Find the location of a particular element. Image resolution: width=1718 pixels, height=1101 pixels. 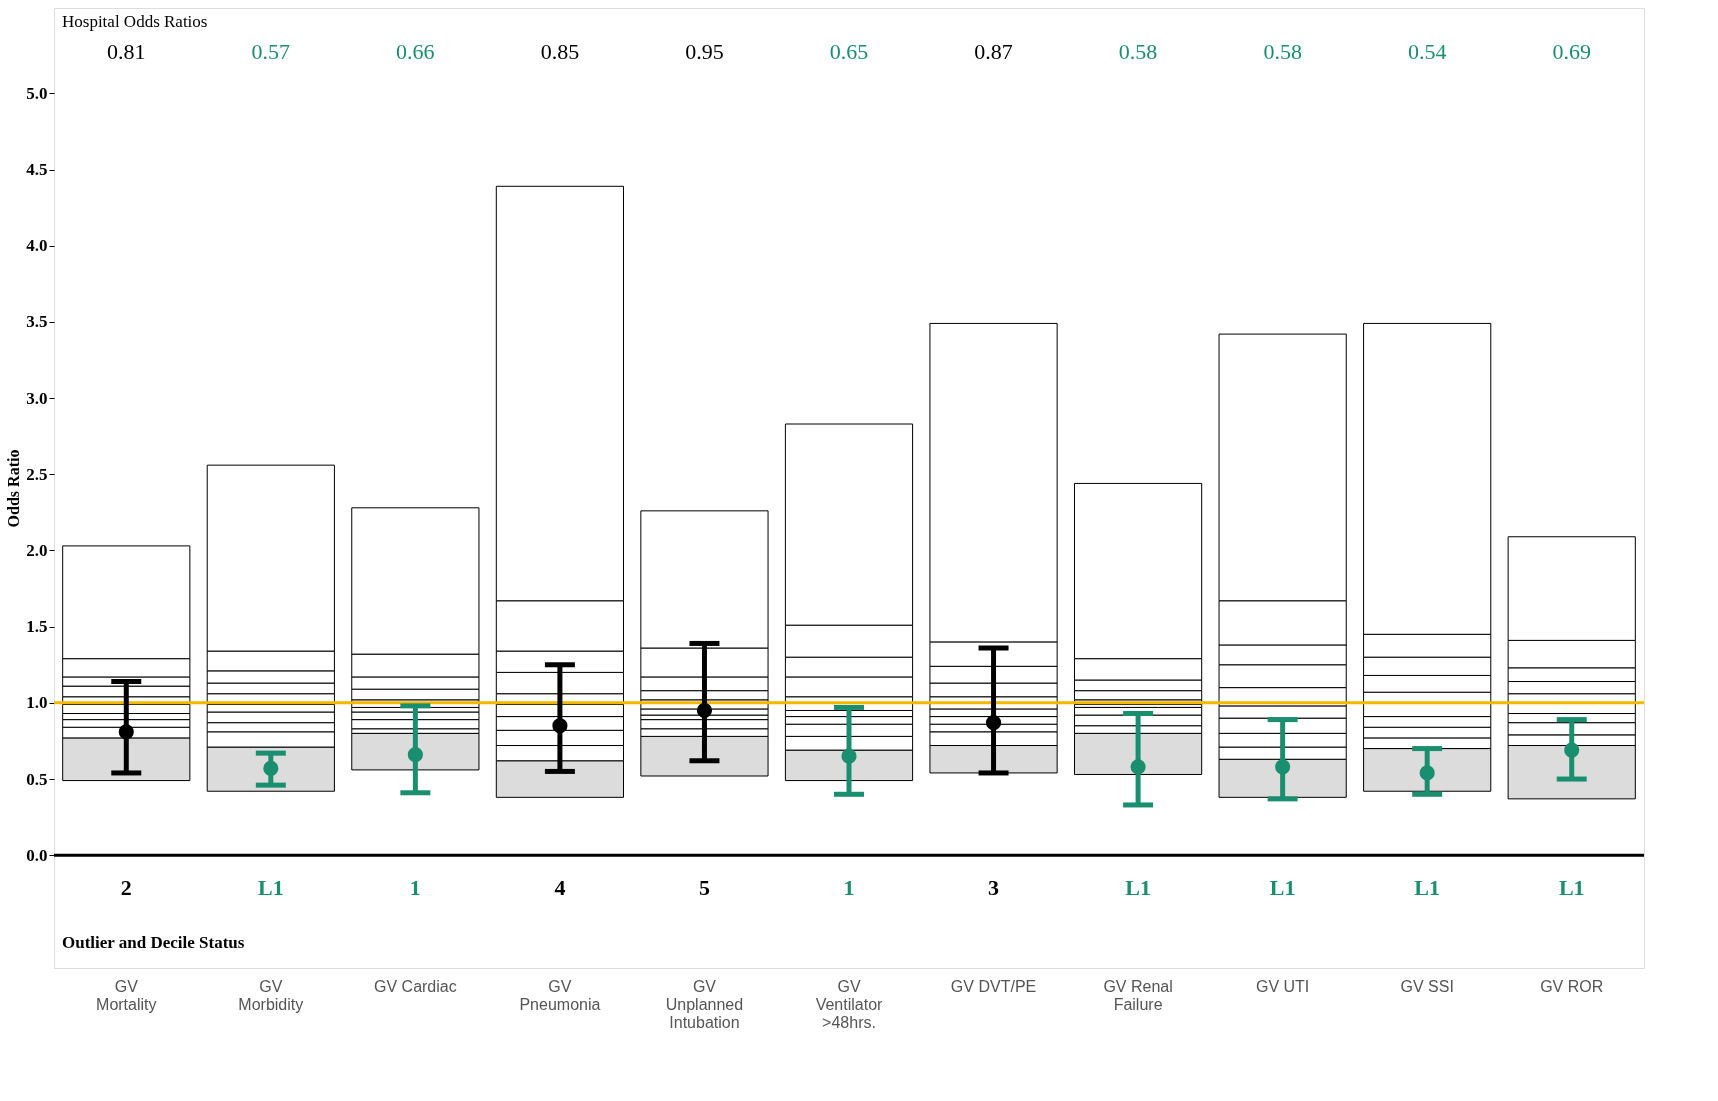

x-tick-label: GV Ventilator >48hrs. is located at coordinates (849, 1004).